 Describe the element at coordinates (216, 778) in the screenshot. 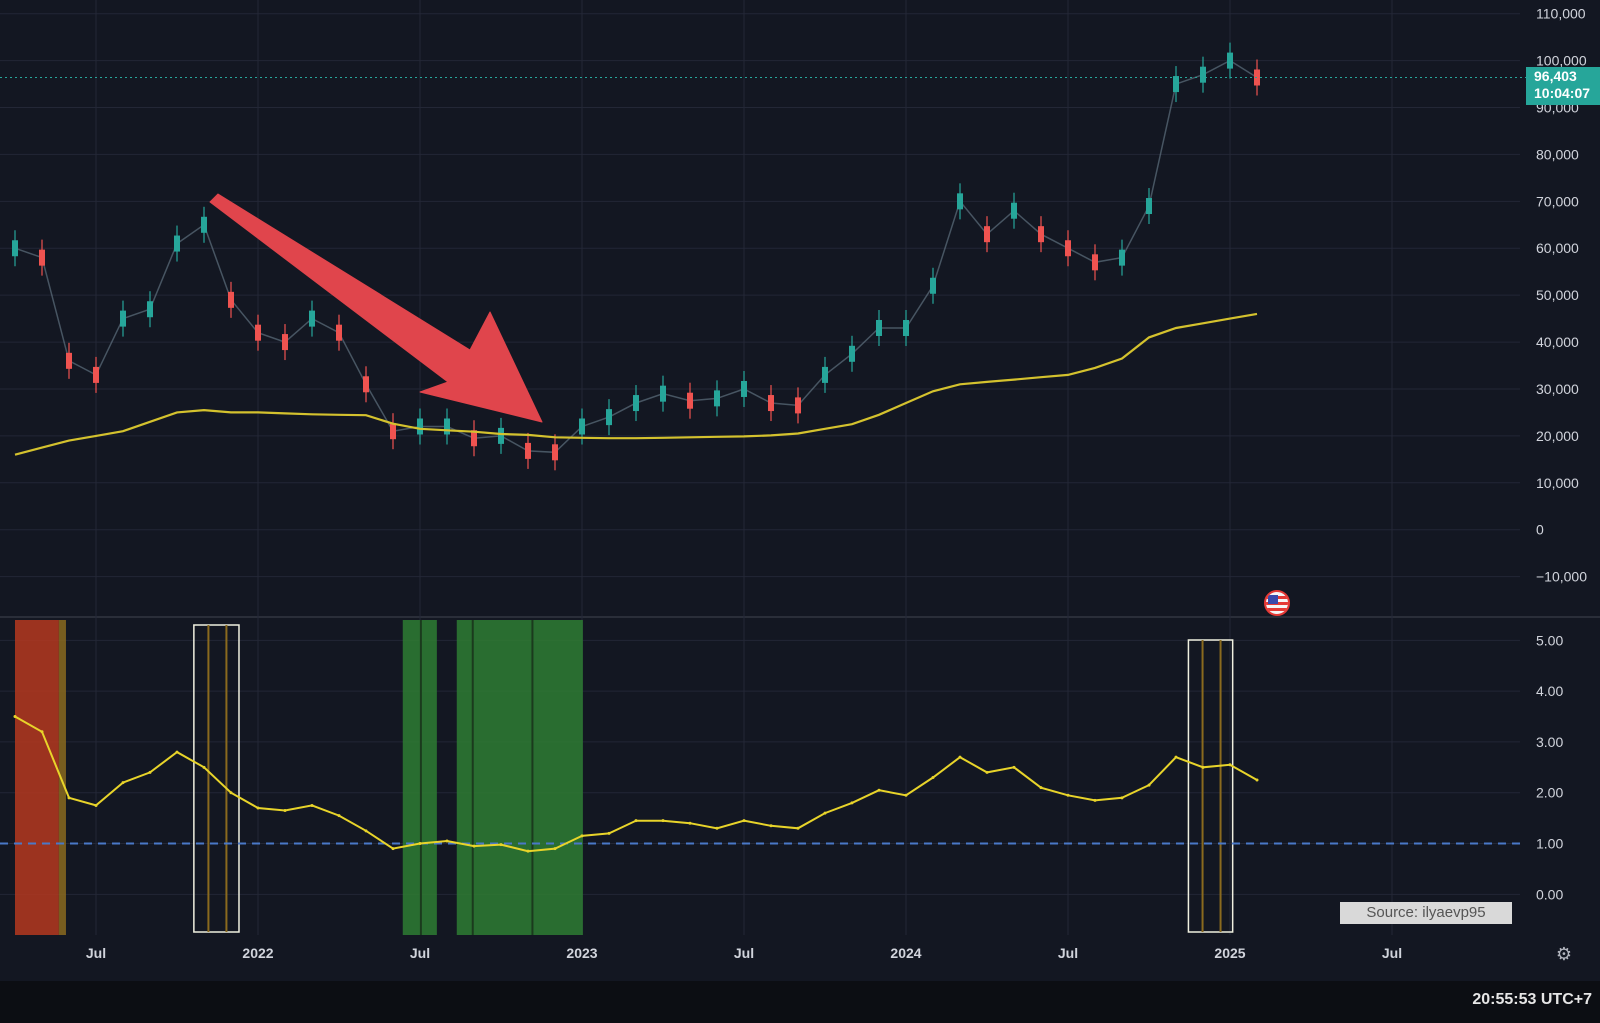

I see `highlight-box` at that location.